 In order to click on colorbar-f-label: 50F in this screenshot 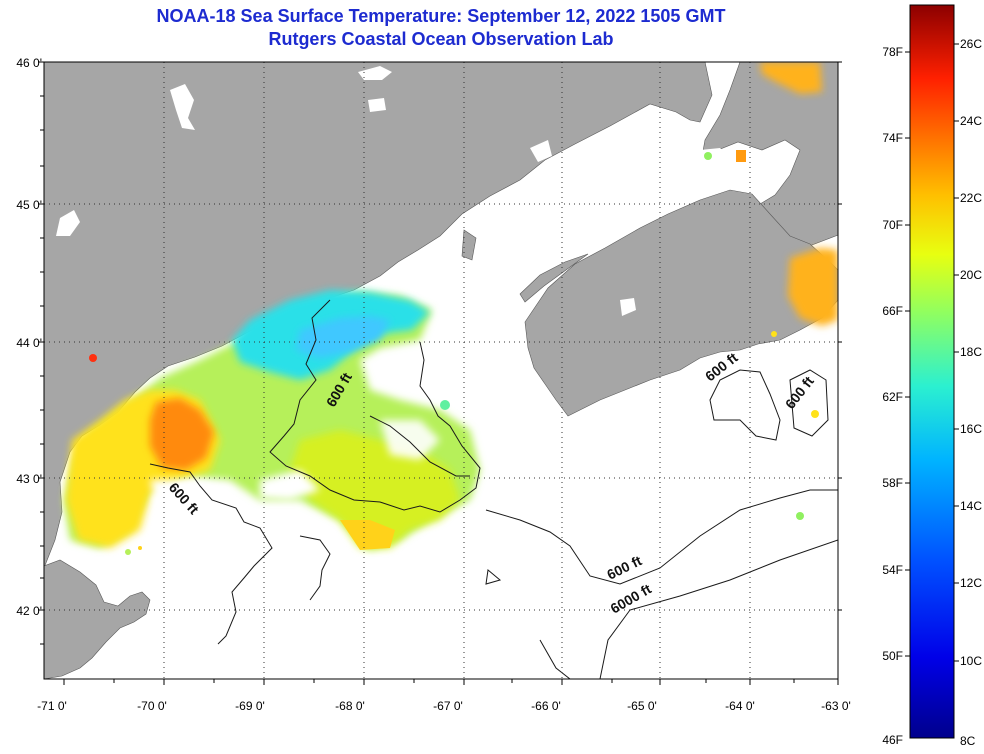, I will do `click(892, 656)`.